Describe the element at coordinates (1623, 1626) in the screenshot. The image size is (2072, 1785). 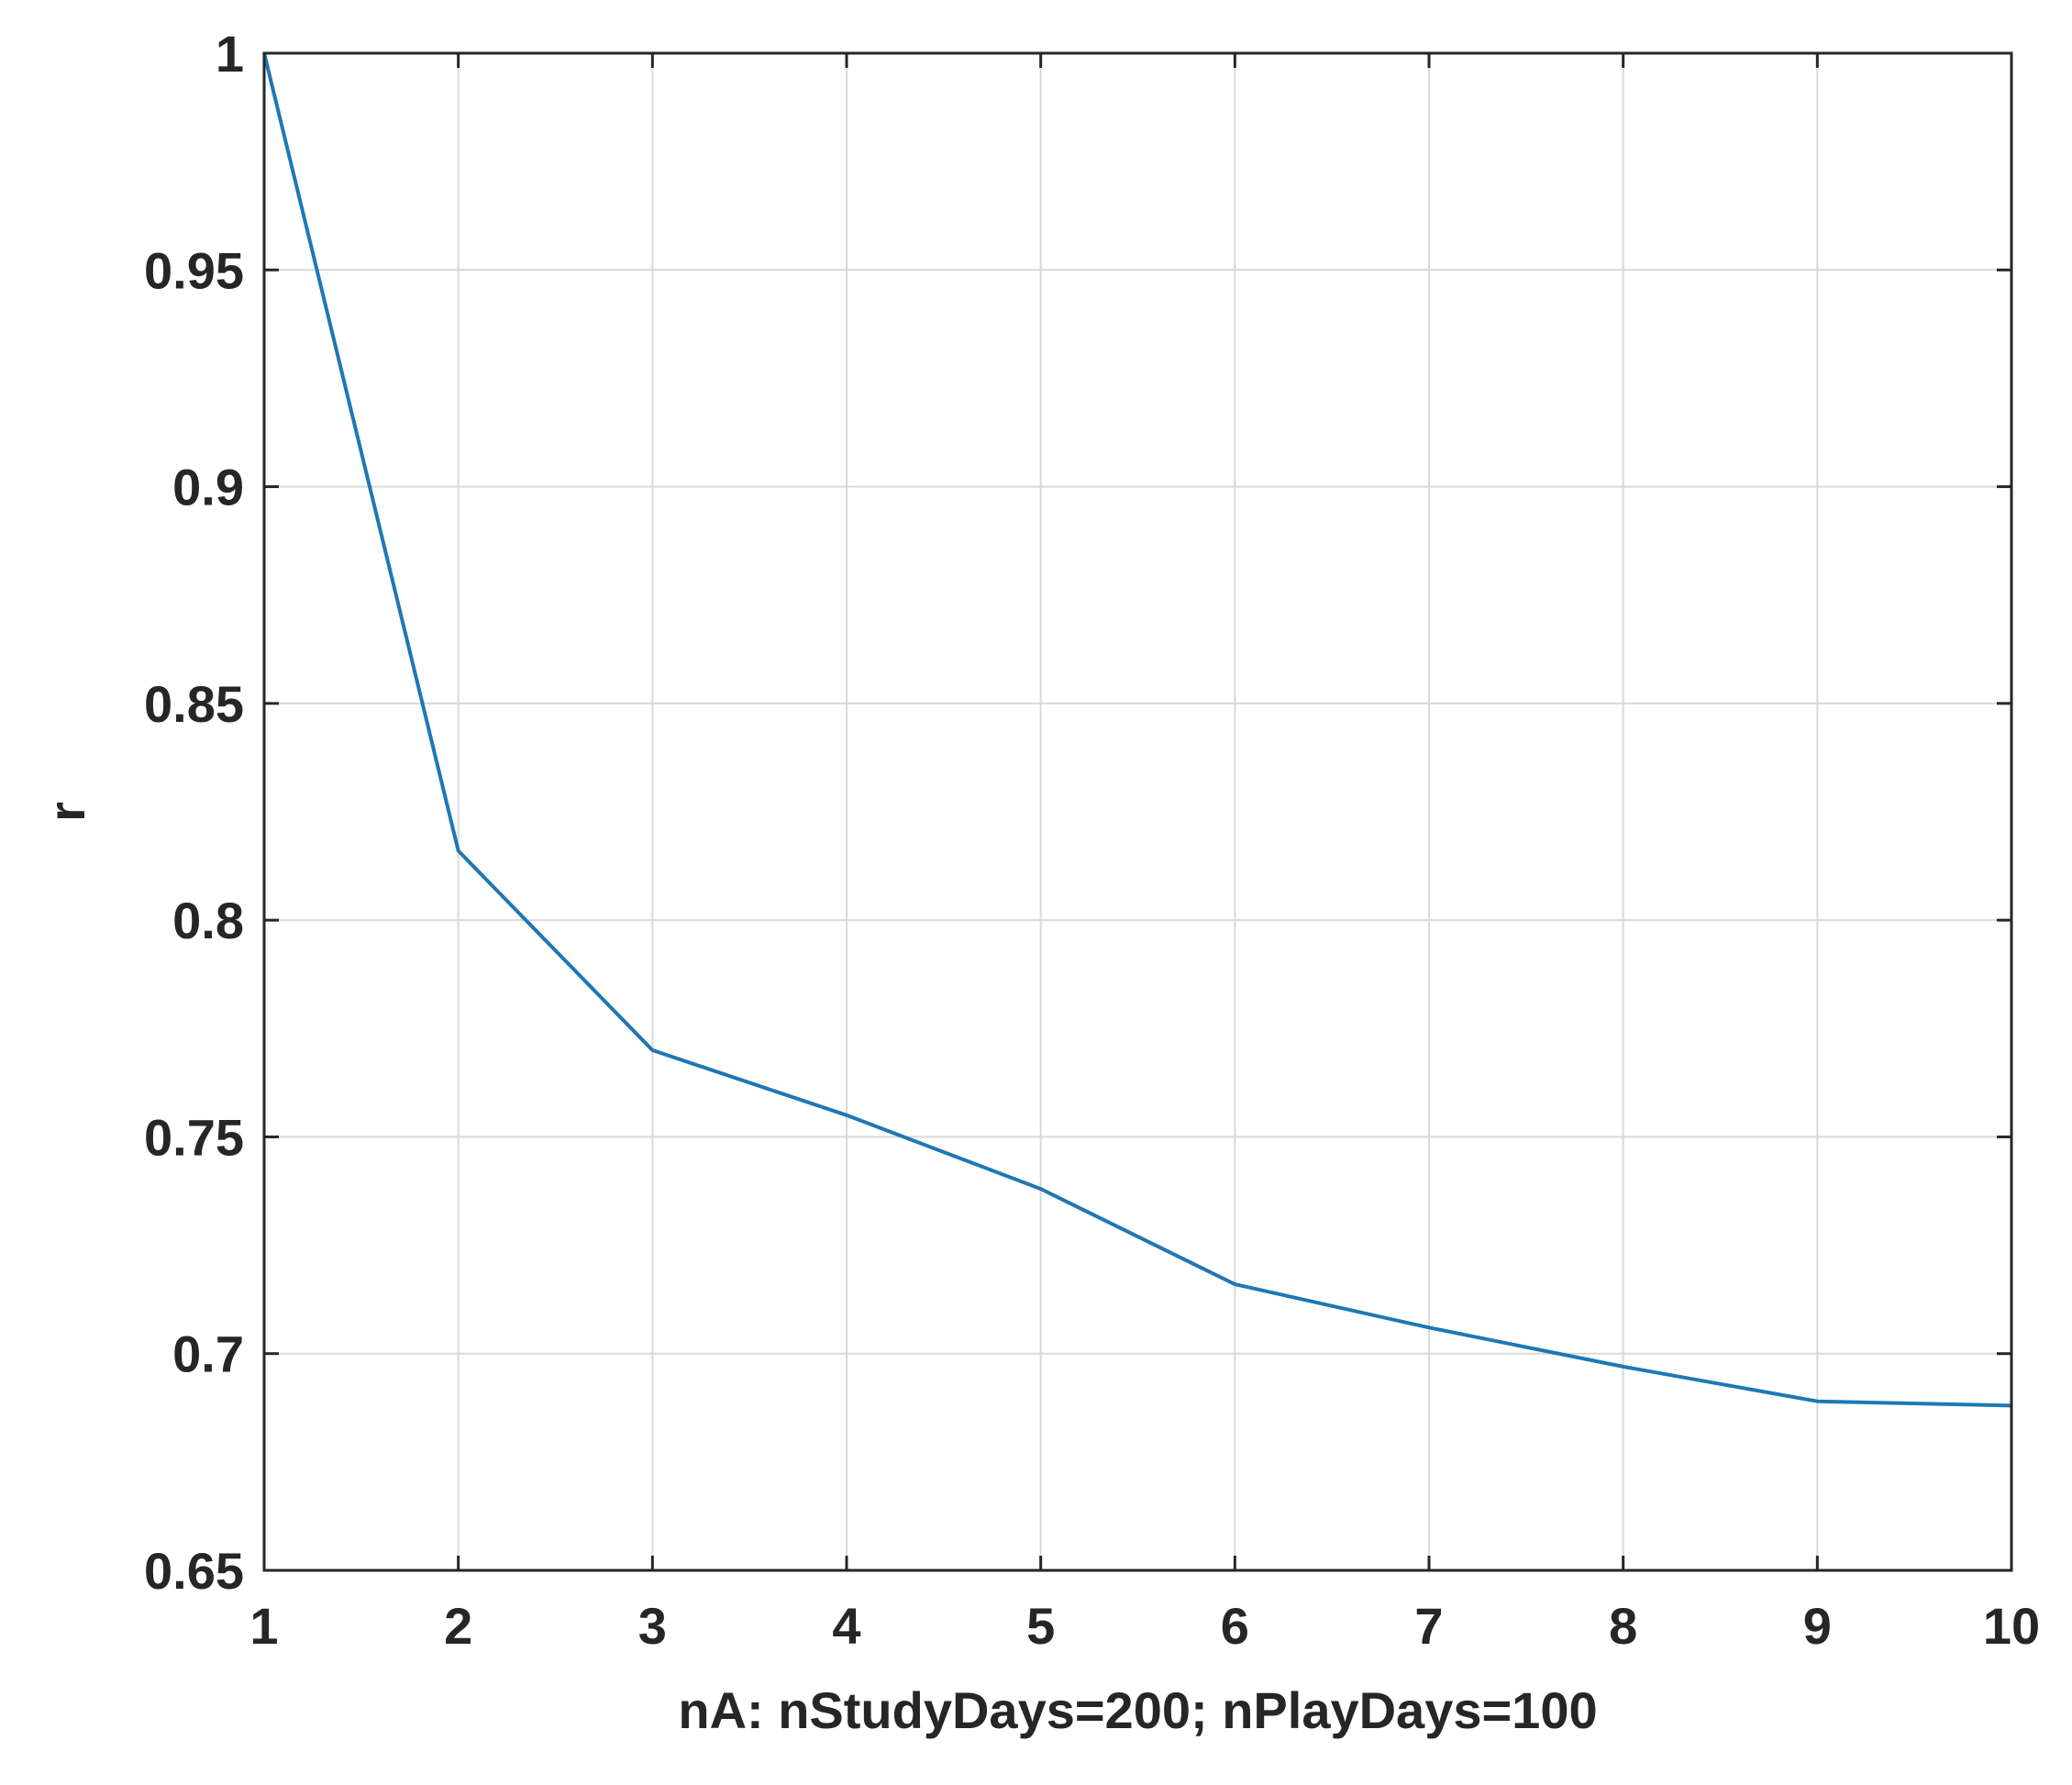
I see `x-tick-label: 8` at that location.